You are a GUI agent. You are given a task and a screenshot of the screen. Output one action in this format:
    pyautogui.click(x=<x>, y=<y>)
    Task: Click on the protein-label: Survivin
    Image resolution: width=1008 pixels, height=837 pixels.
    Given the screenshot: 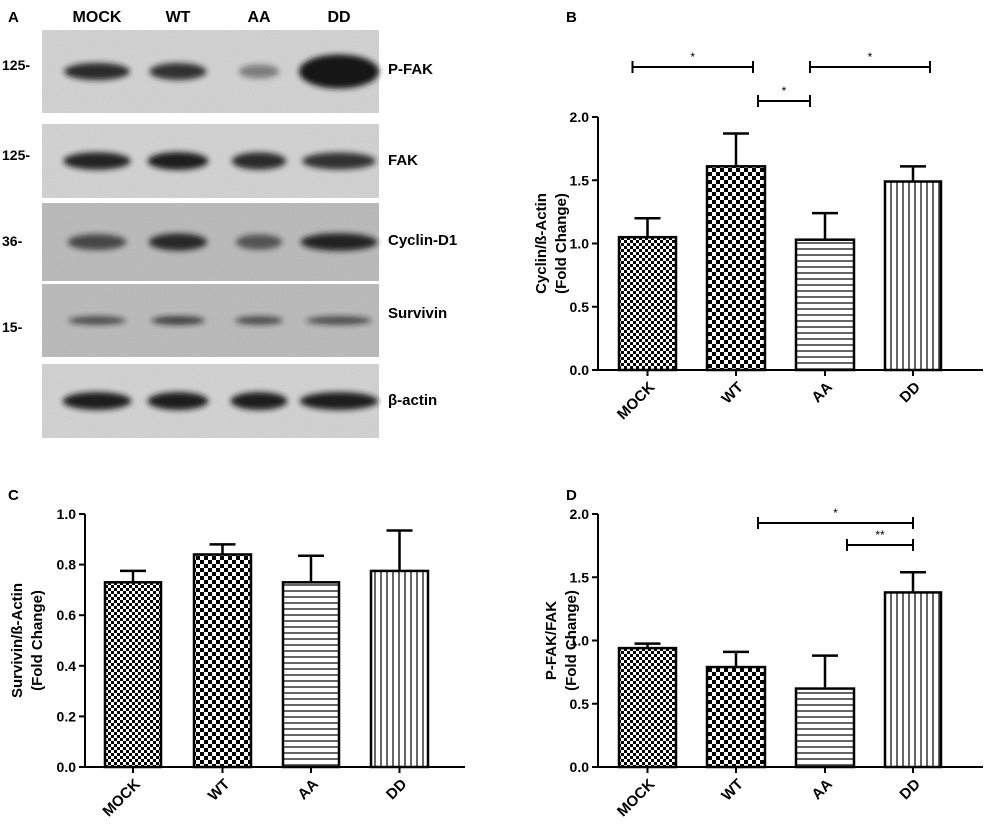 What is the action you would take?
    pyautogui.click(x=417, y=313)
    